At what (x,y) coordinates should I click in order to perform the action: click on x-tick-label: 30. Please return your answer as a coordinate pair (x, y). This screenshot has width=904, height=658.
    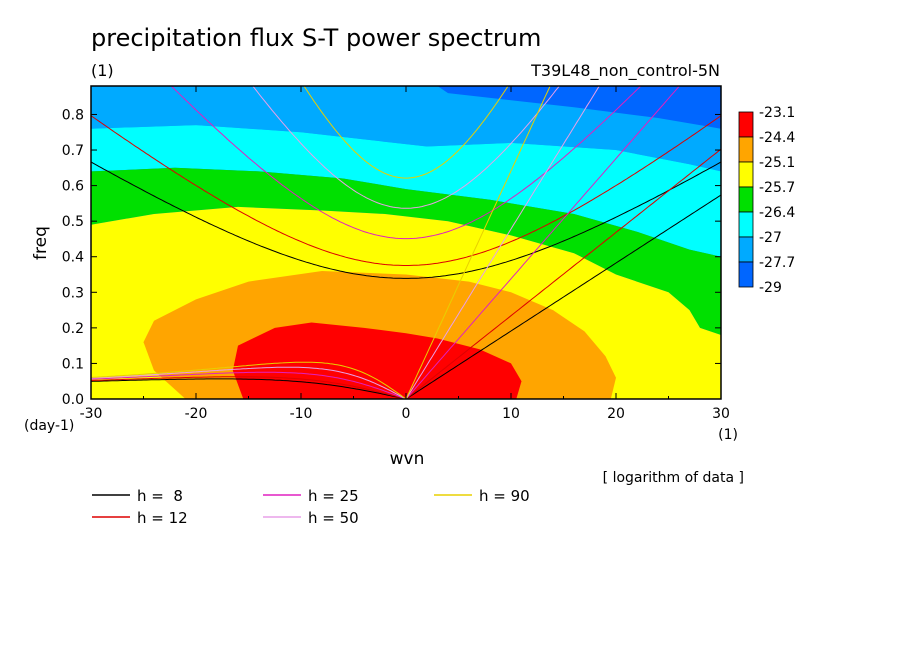
    Looking at the image, I should click on (721, 414).